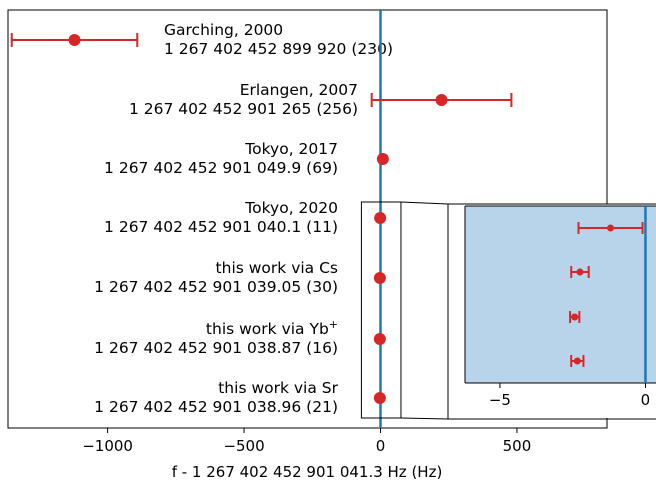 The height and width of the screenshot is (483, 656). Describe the element at coordinates (424, 203) in the screenshot. I see `connector-top` at that location.